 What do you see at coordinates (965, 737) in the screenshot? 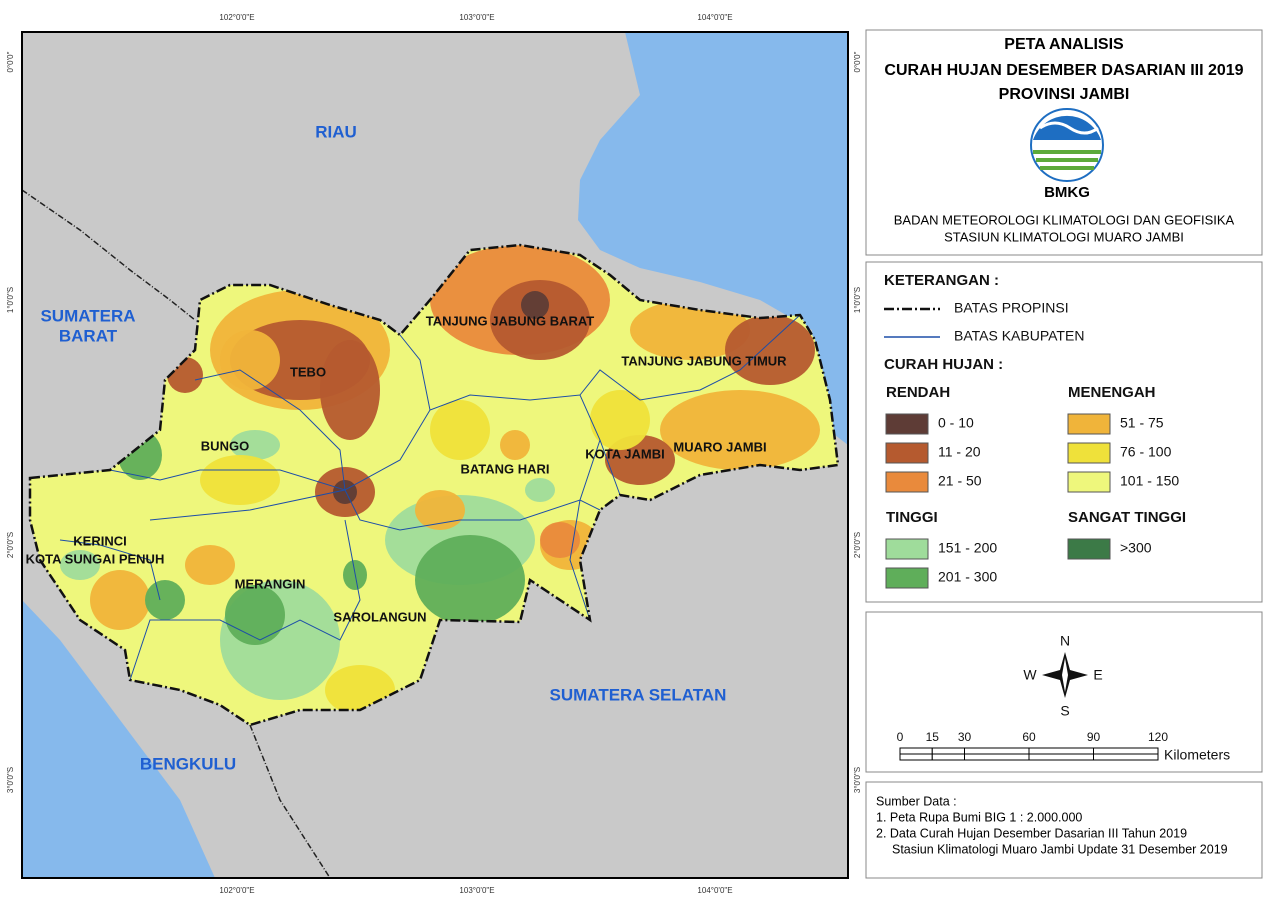
I see `scale-tick-label: 30` at bounding box center [965, 737].